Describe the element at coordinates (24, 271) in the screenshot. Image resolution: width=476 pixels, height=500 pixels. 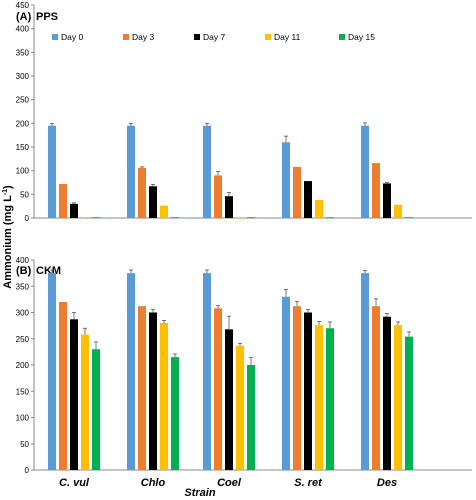
I see `panel-b-label: (B)` at that location.